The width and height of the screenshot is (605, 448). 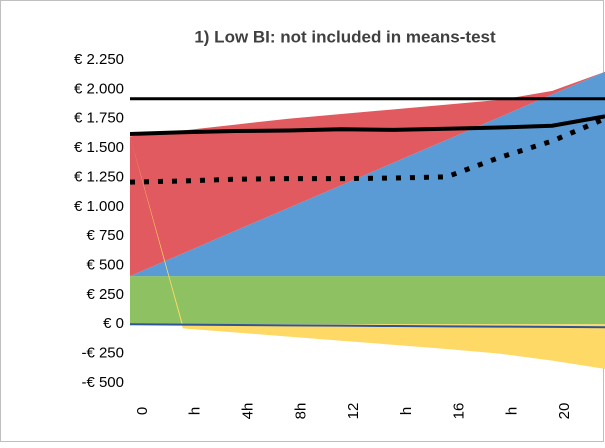 What do you see at coordinates (113, 323) in the screenshot?
I see `y-tick-label: € 0` at bounding box center [113, 323].